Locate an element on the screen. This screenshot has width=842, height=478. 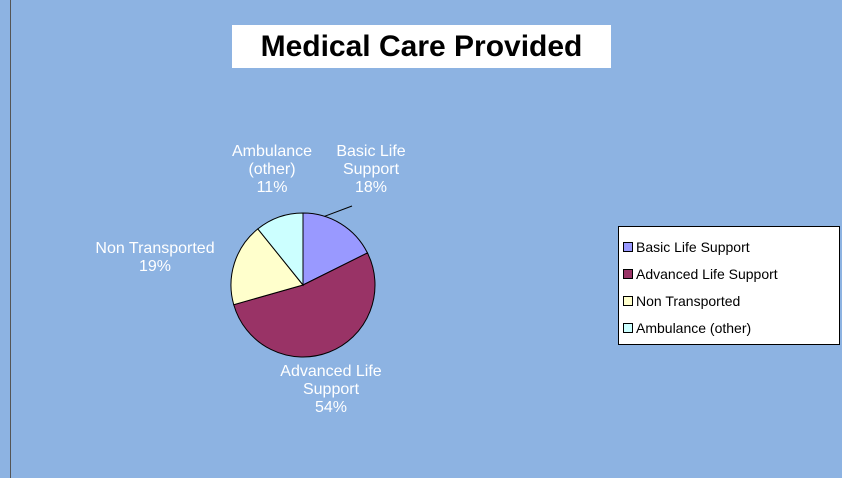
legend-item: Basic Life Support is located at coordinates (729, 246).